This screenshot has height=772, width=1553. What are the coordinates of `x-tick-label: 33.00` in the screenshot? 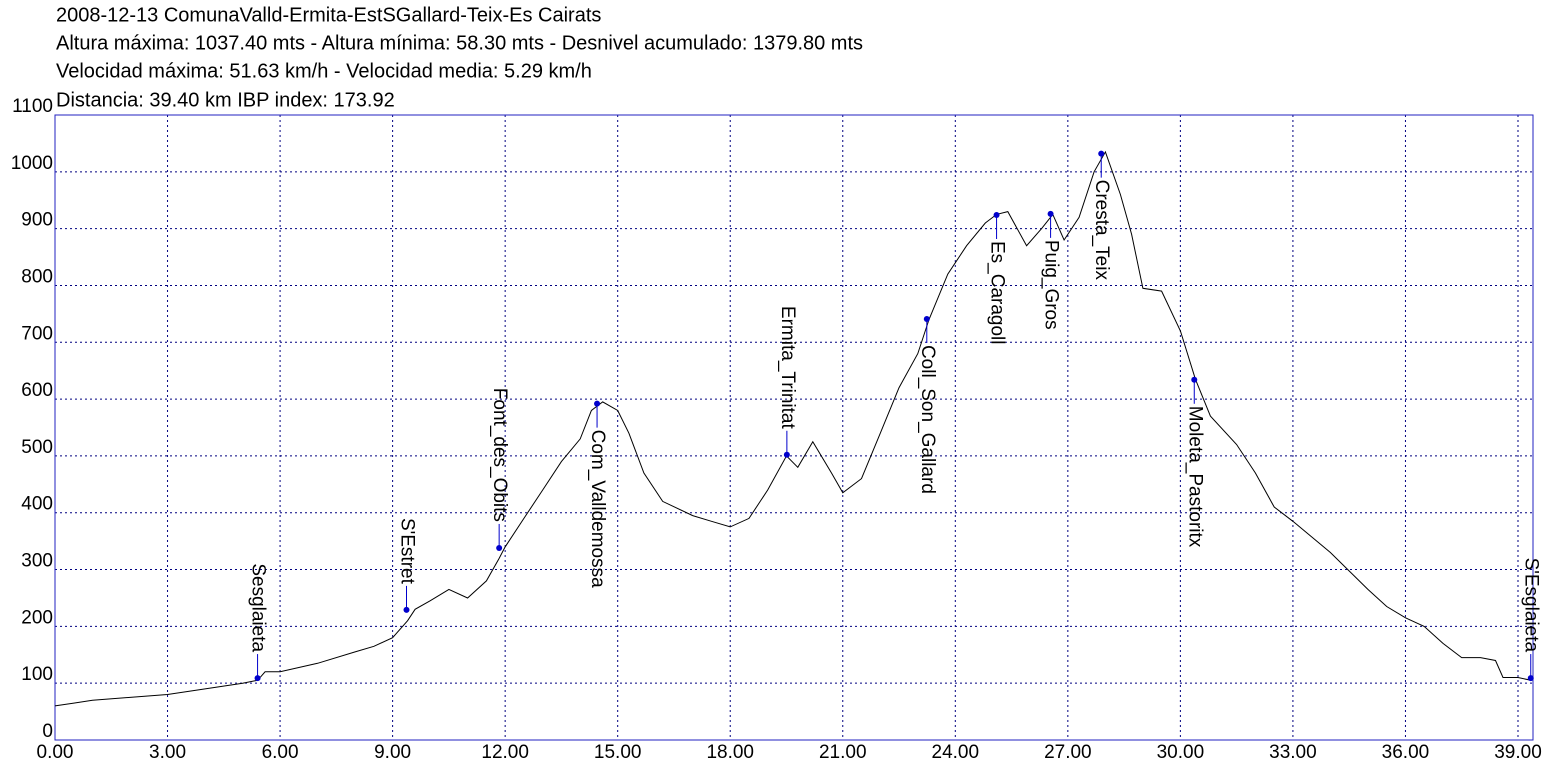 It's located at (1293, 752).